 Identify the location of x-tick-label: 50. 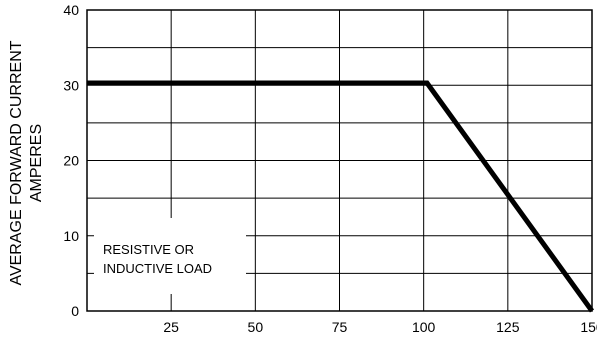
(256, 327).